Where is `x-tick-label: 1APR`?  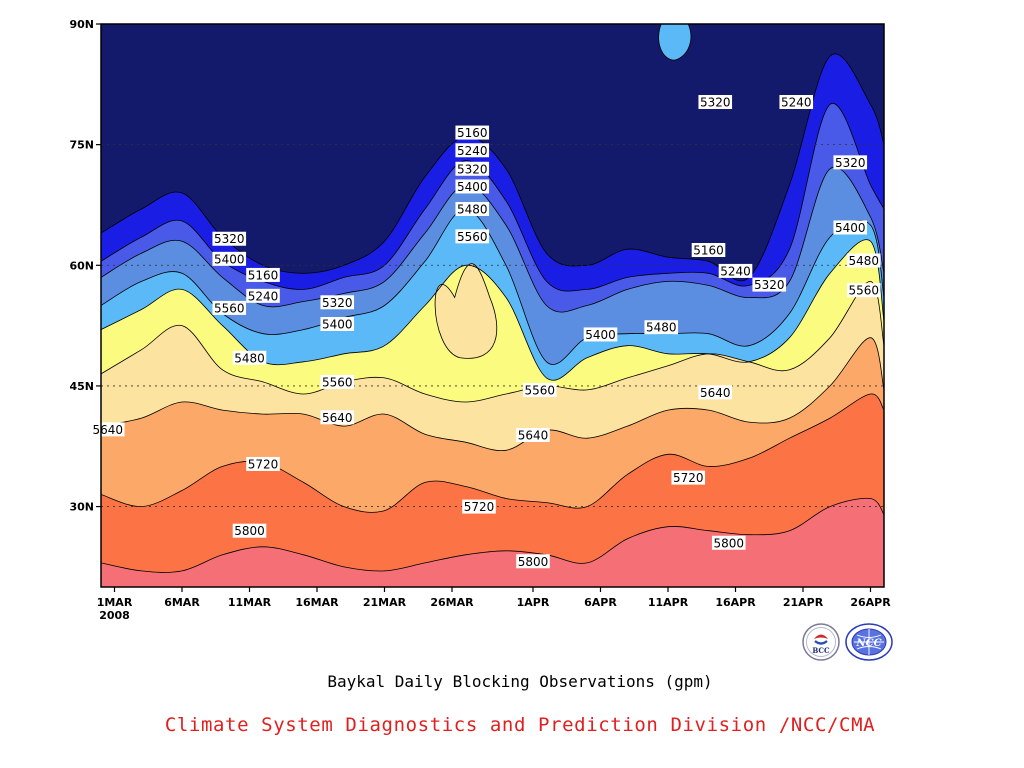
x-tick-label: 1APR is located at coordinates (533, 602).